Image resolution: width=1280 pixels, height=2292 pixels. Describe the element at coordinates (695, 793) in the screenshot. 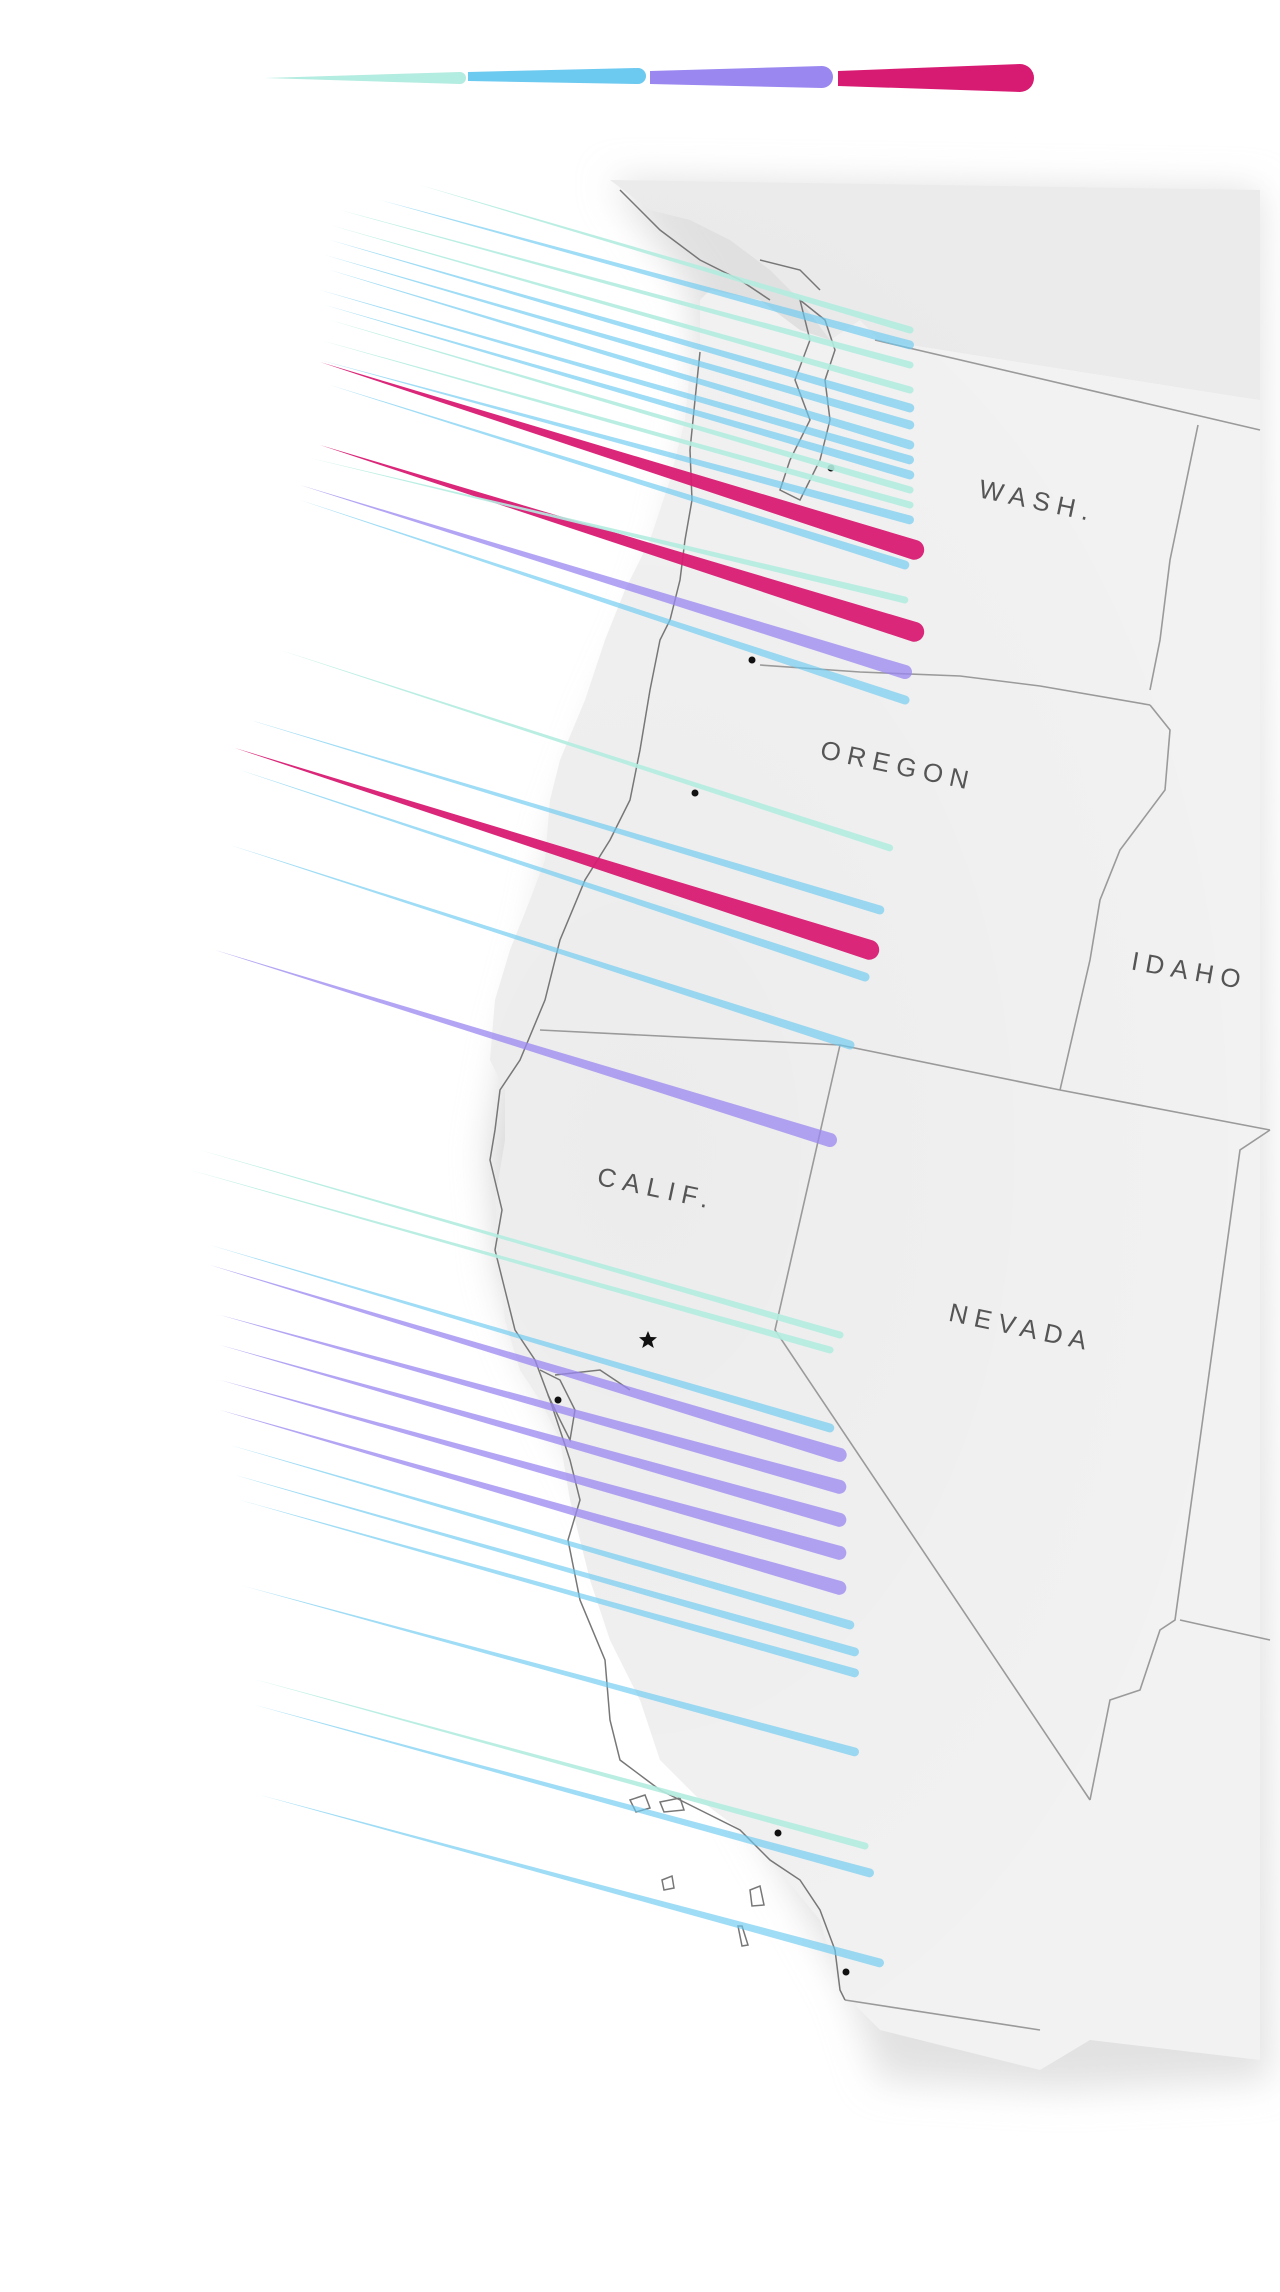

I see `city-dot-eugene` at that location.